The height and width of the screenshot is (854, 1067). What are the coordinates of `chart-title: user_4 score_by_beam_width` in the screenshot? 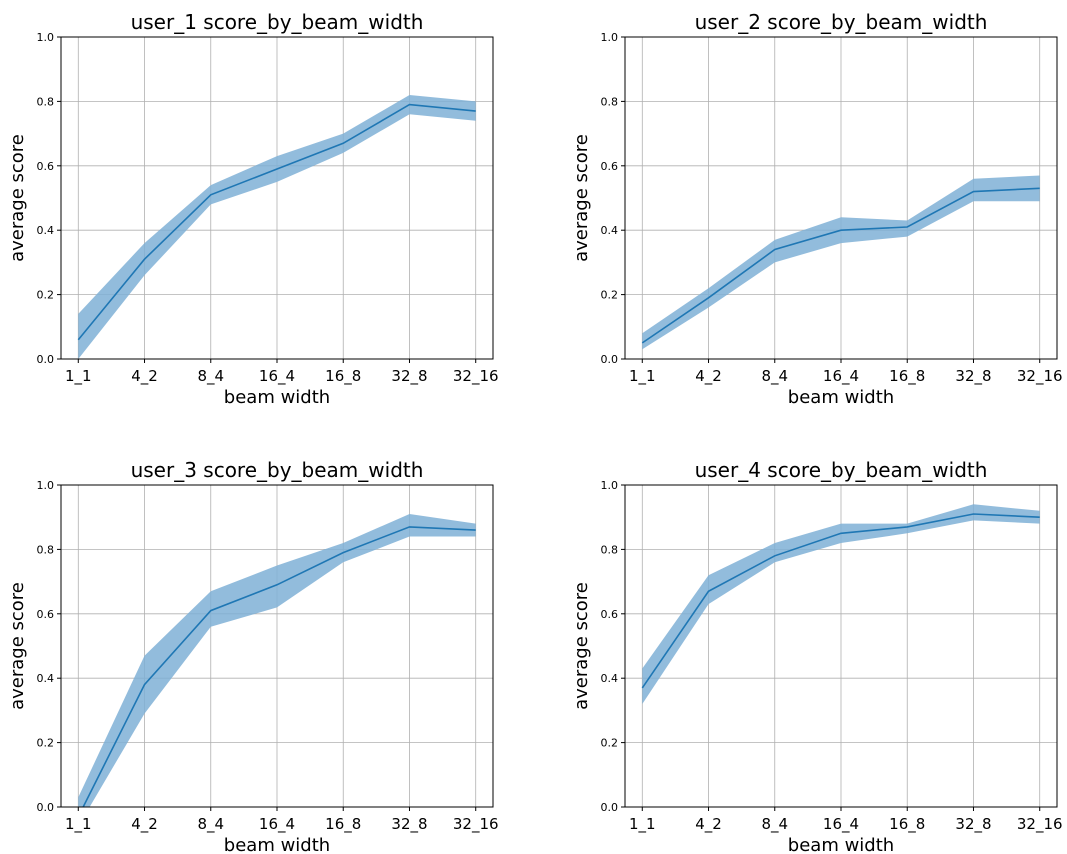 It's located at (841, 470).